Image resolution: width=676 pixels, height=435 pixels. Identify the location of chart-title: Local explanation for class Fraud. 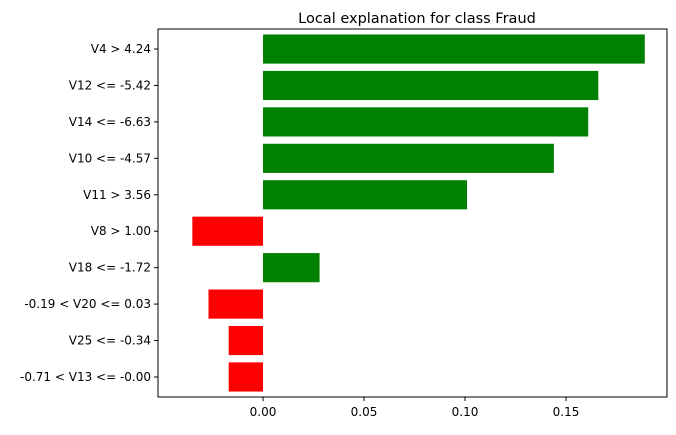
(417, 19).